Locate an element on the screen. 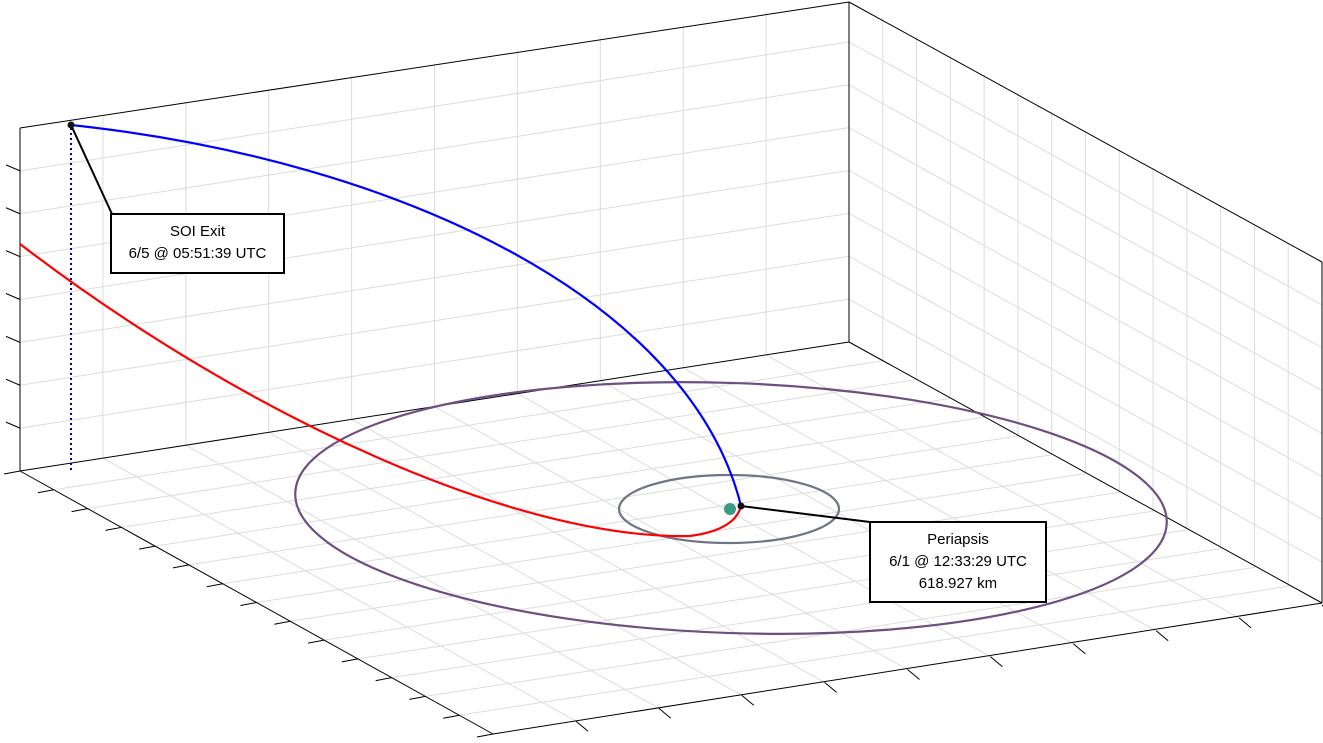 This screenshot has height=743, width=1323. periapsis-leader-line is located at coordinates (805, 514).